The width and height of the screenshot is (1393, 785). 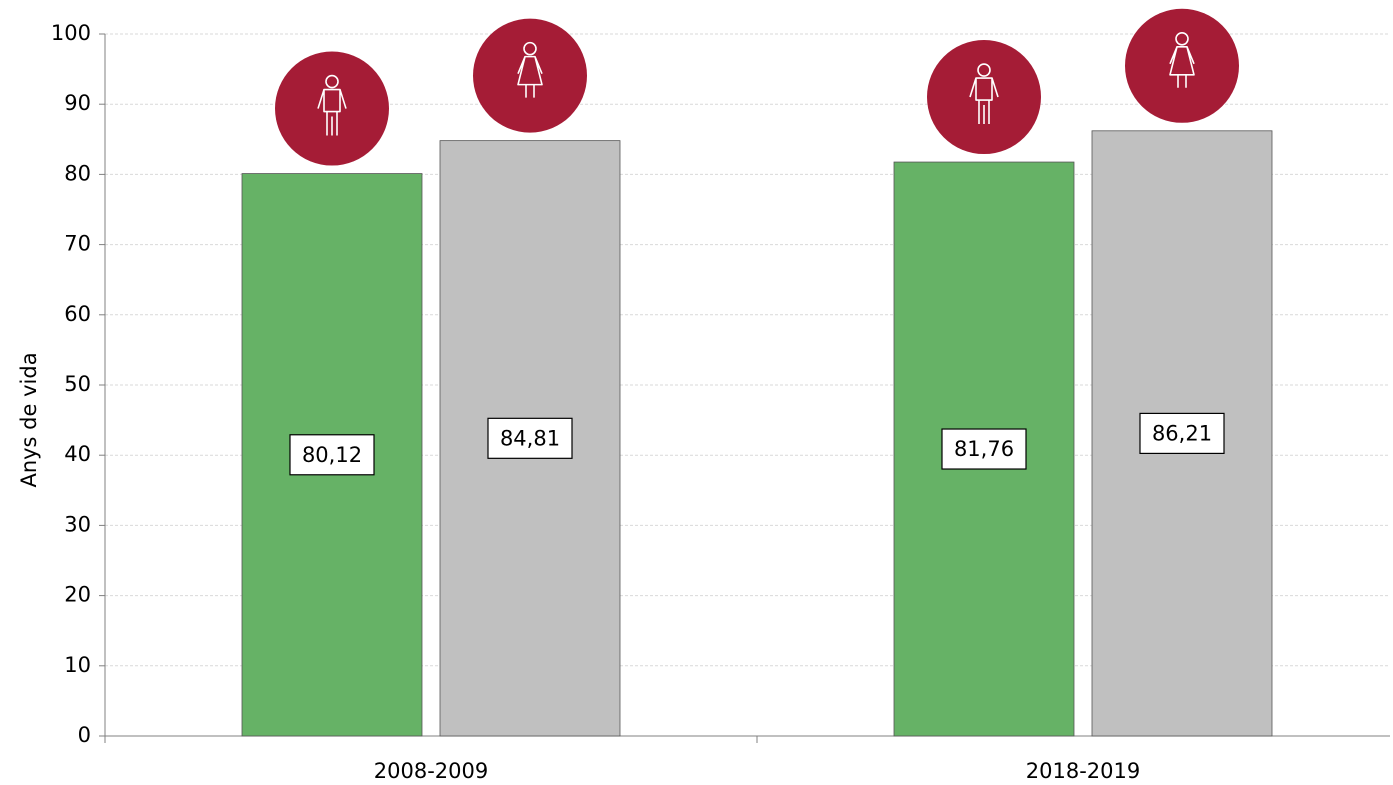 I want to click on y-tick-label: 100, so click(x=71, y=33).